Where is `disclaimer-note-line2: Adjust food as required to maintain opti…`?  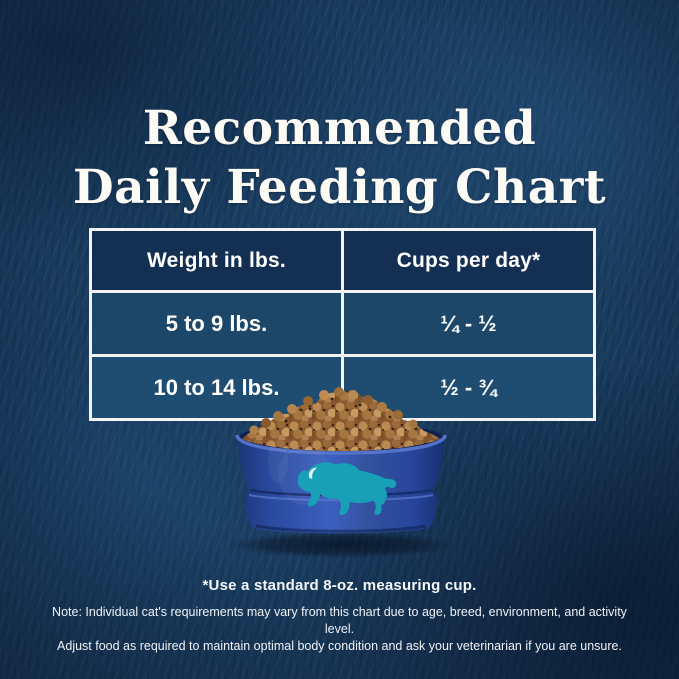 disclaimer-note-line2: Adjust food as required to maintain opti… is located at coordinates (339, 646).